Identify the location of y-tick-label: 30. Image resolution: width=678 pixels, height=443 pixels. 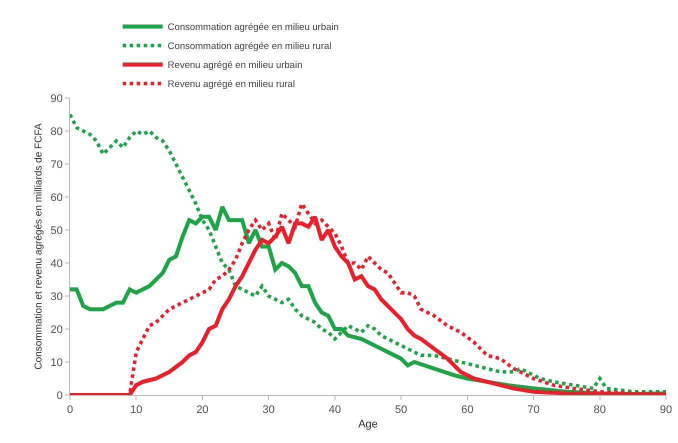
(56, 296).